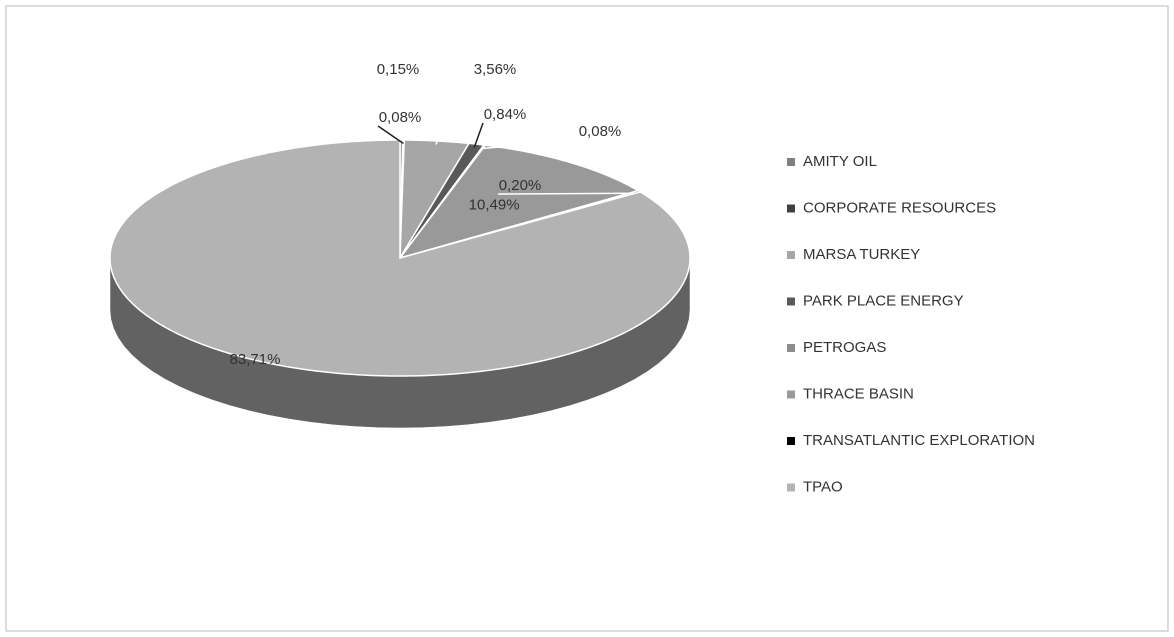 This screenshot has width=1174, height=637. What do you see at coordinates (494, 205) in the screenshot?
I see `data-label: 10,49%` at bounding box center [494, 205].